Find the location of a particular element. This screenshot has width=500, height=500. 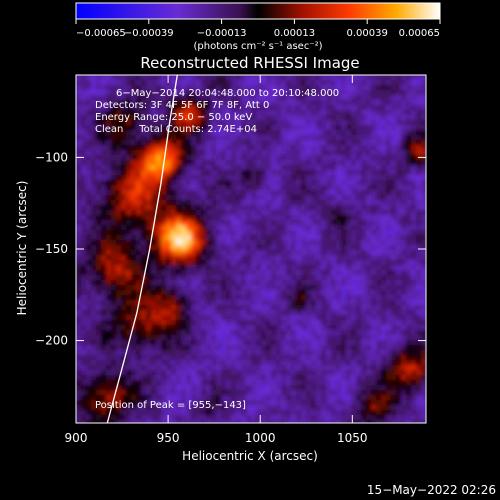

y-tick-label: −100 is located at coordinates (51, 157).